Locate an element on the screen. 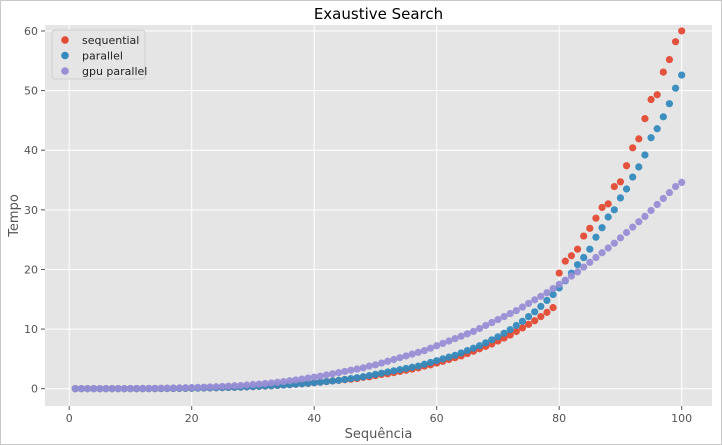  x-tick-label: 80 is located at coordinates (559, 418).